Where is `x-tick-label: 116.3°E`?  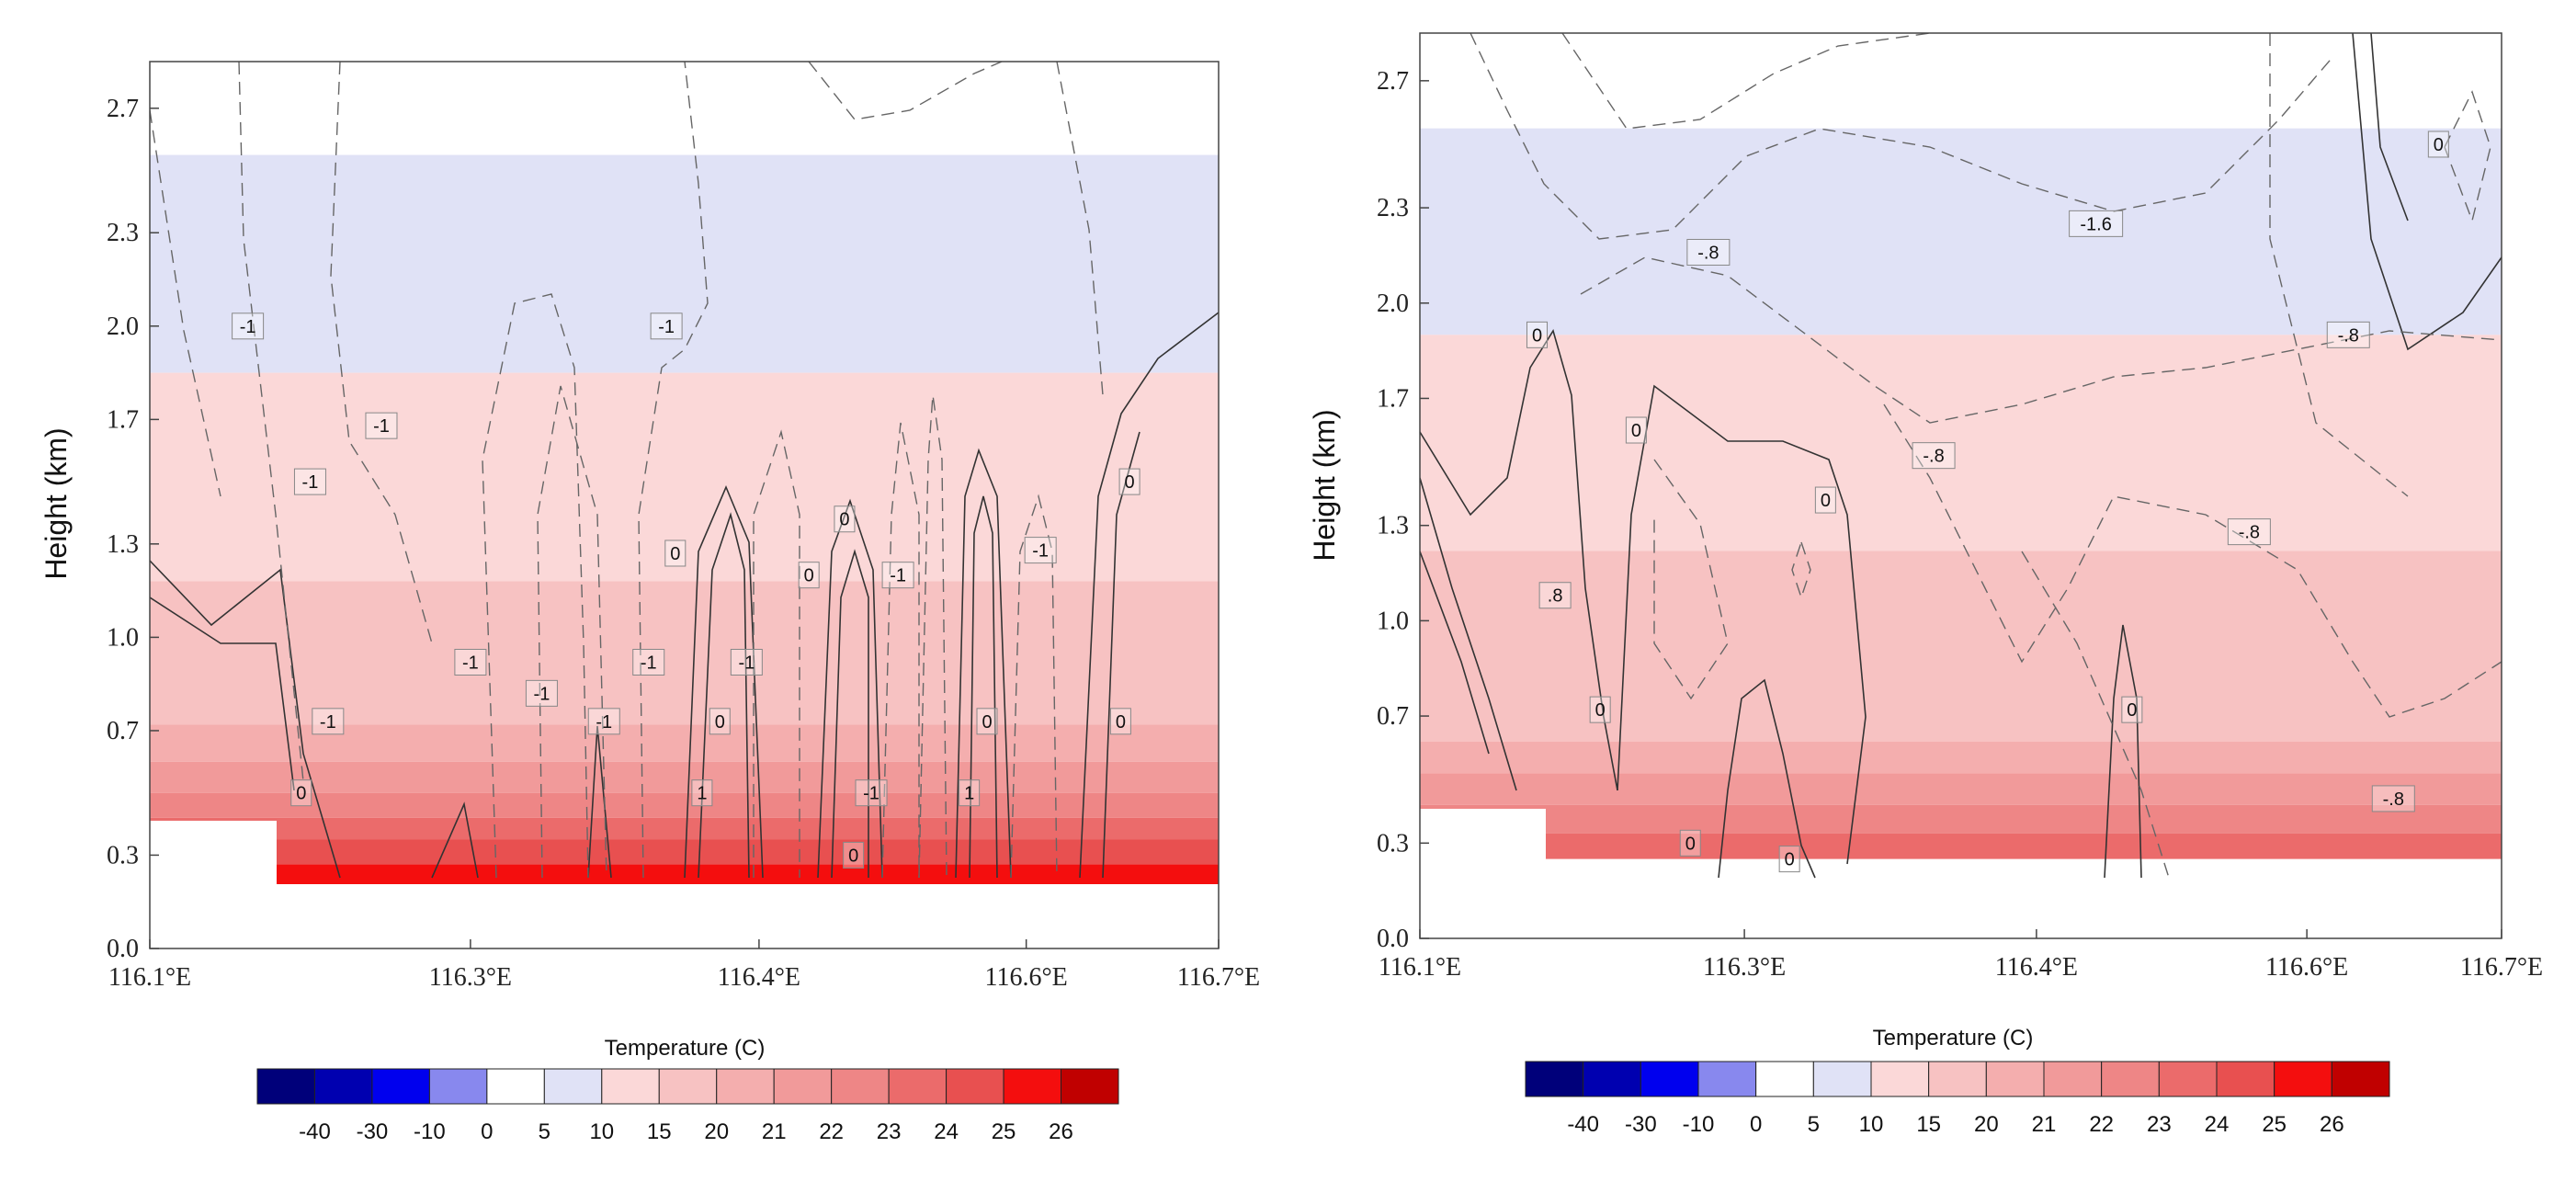
x-tick-label: 116.3°E is located at coordinates (470, 977).